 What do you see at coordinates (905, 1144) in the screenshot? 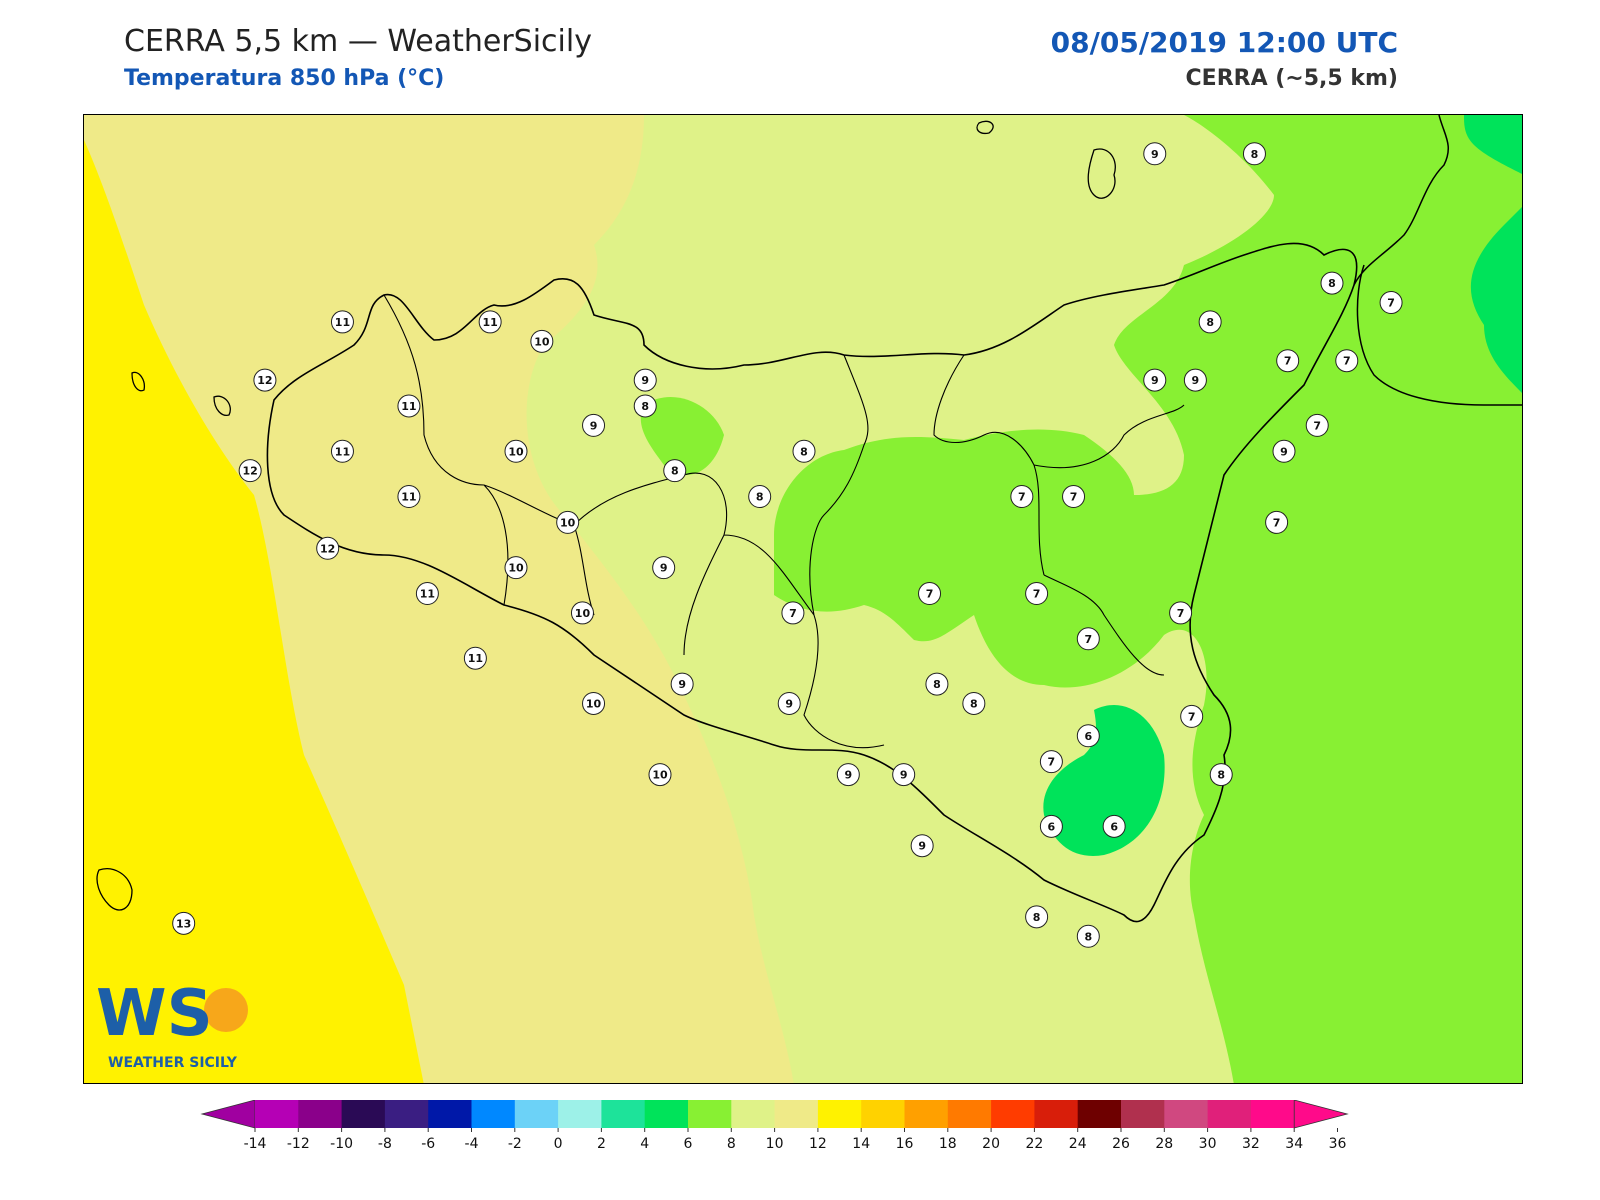
I see `colorbar-tick-label: 16` at bounding box center [905, 1144].